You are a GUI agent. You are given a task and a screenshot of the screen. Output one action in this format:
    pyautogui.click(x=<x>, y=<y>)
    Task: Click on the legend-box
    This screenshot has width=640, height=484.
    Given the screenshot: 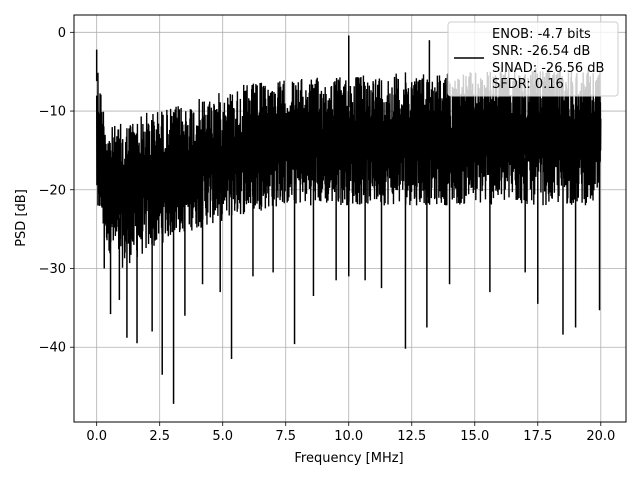 What is the action you would take?
    pyautogui.click(x=533, y=59)
    